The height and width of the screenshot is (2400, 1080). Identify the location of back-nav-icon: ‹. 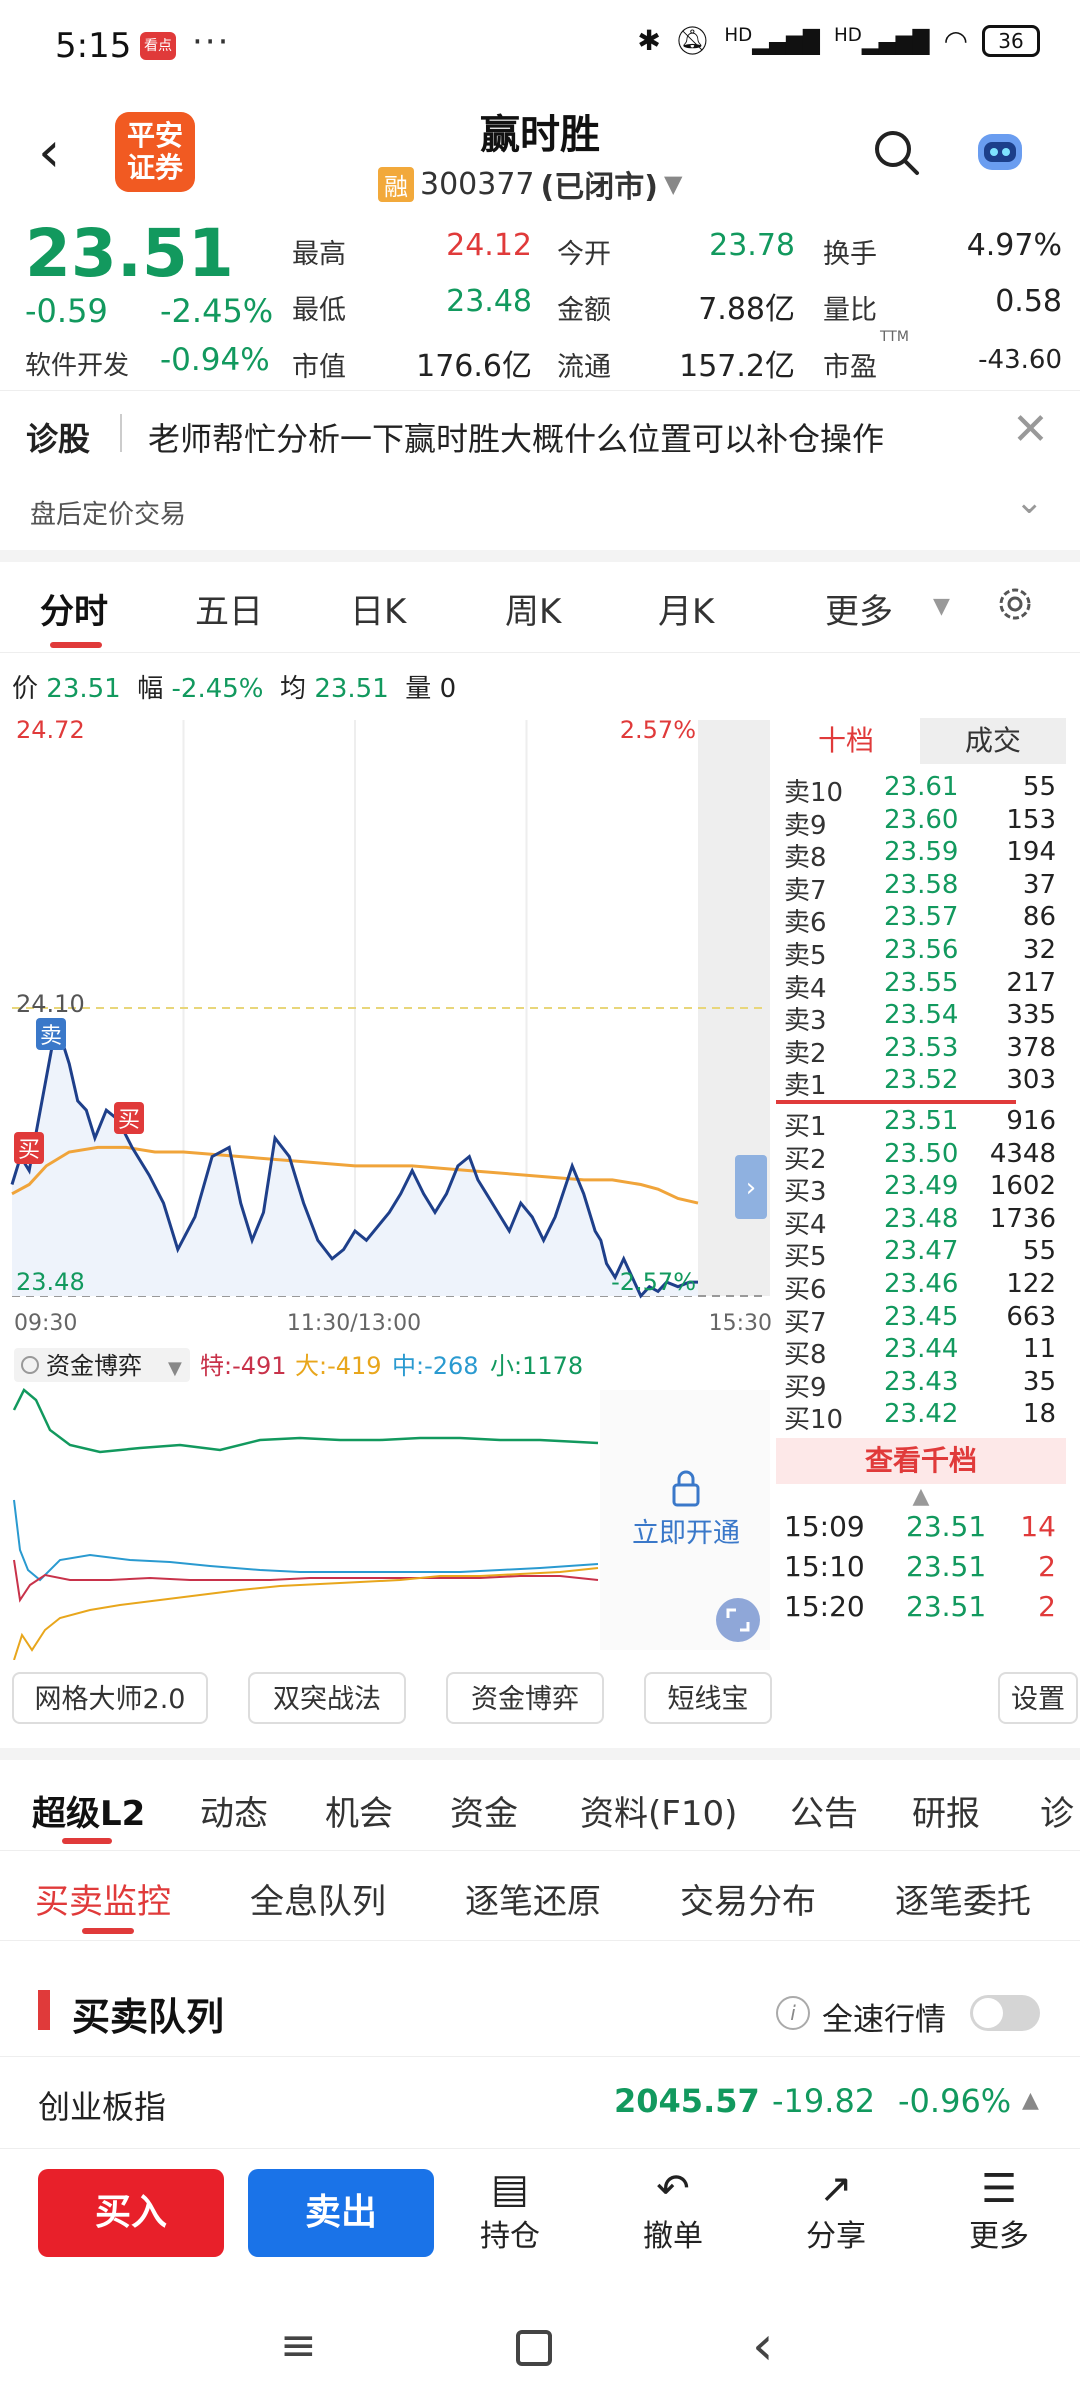
(763, 2345).